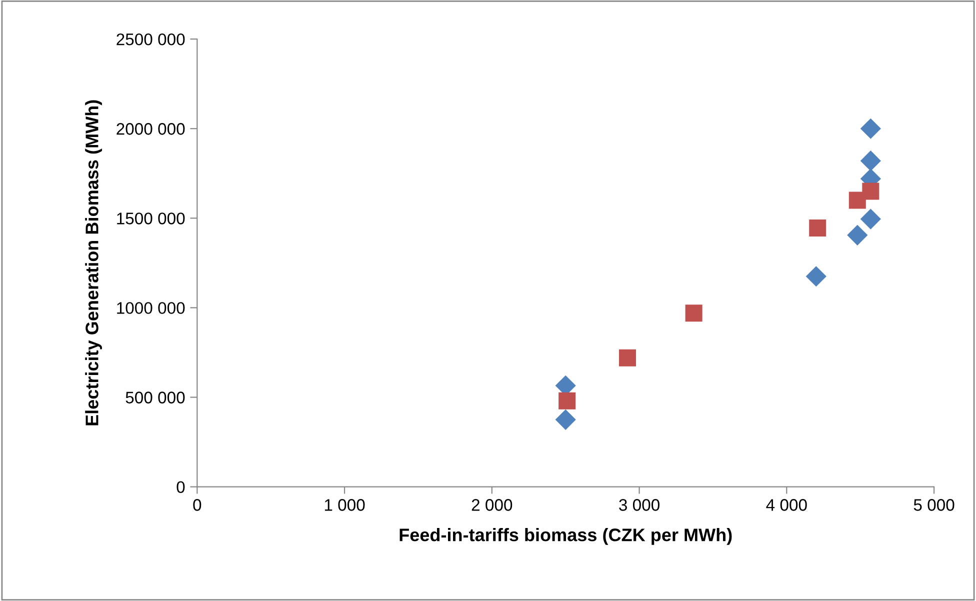 This screenshot has width=976, height=601. What do you see at coordinates (934, 505) in the screenshot?
I see `x-tick-label: 5 000` at bounding box center [934, 505].